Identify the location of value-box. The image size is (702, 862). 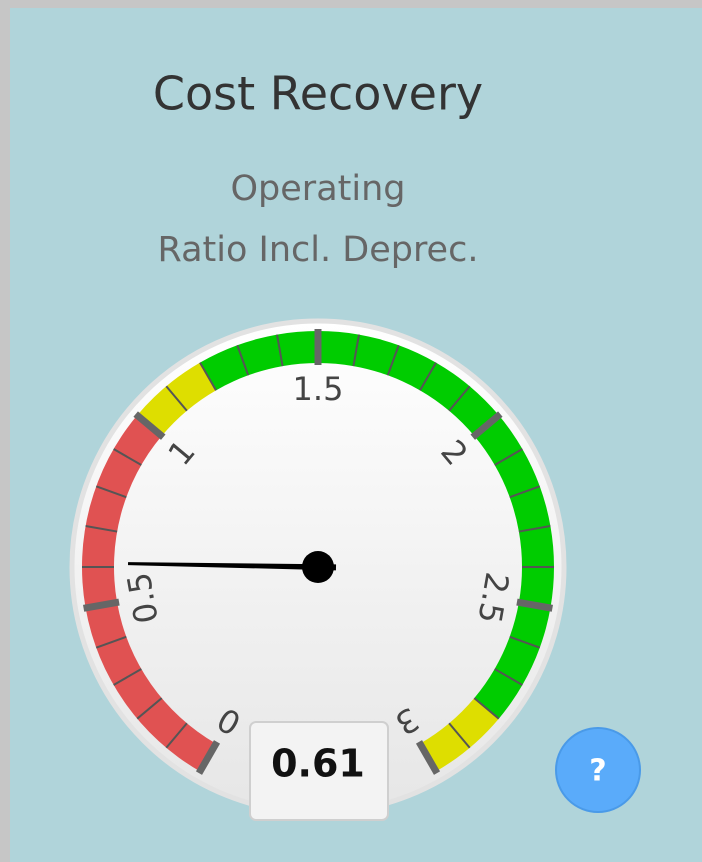
(319, 771).